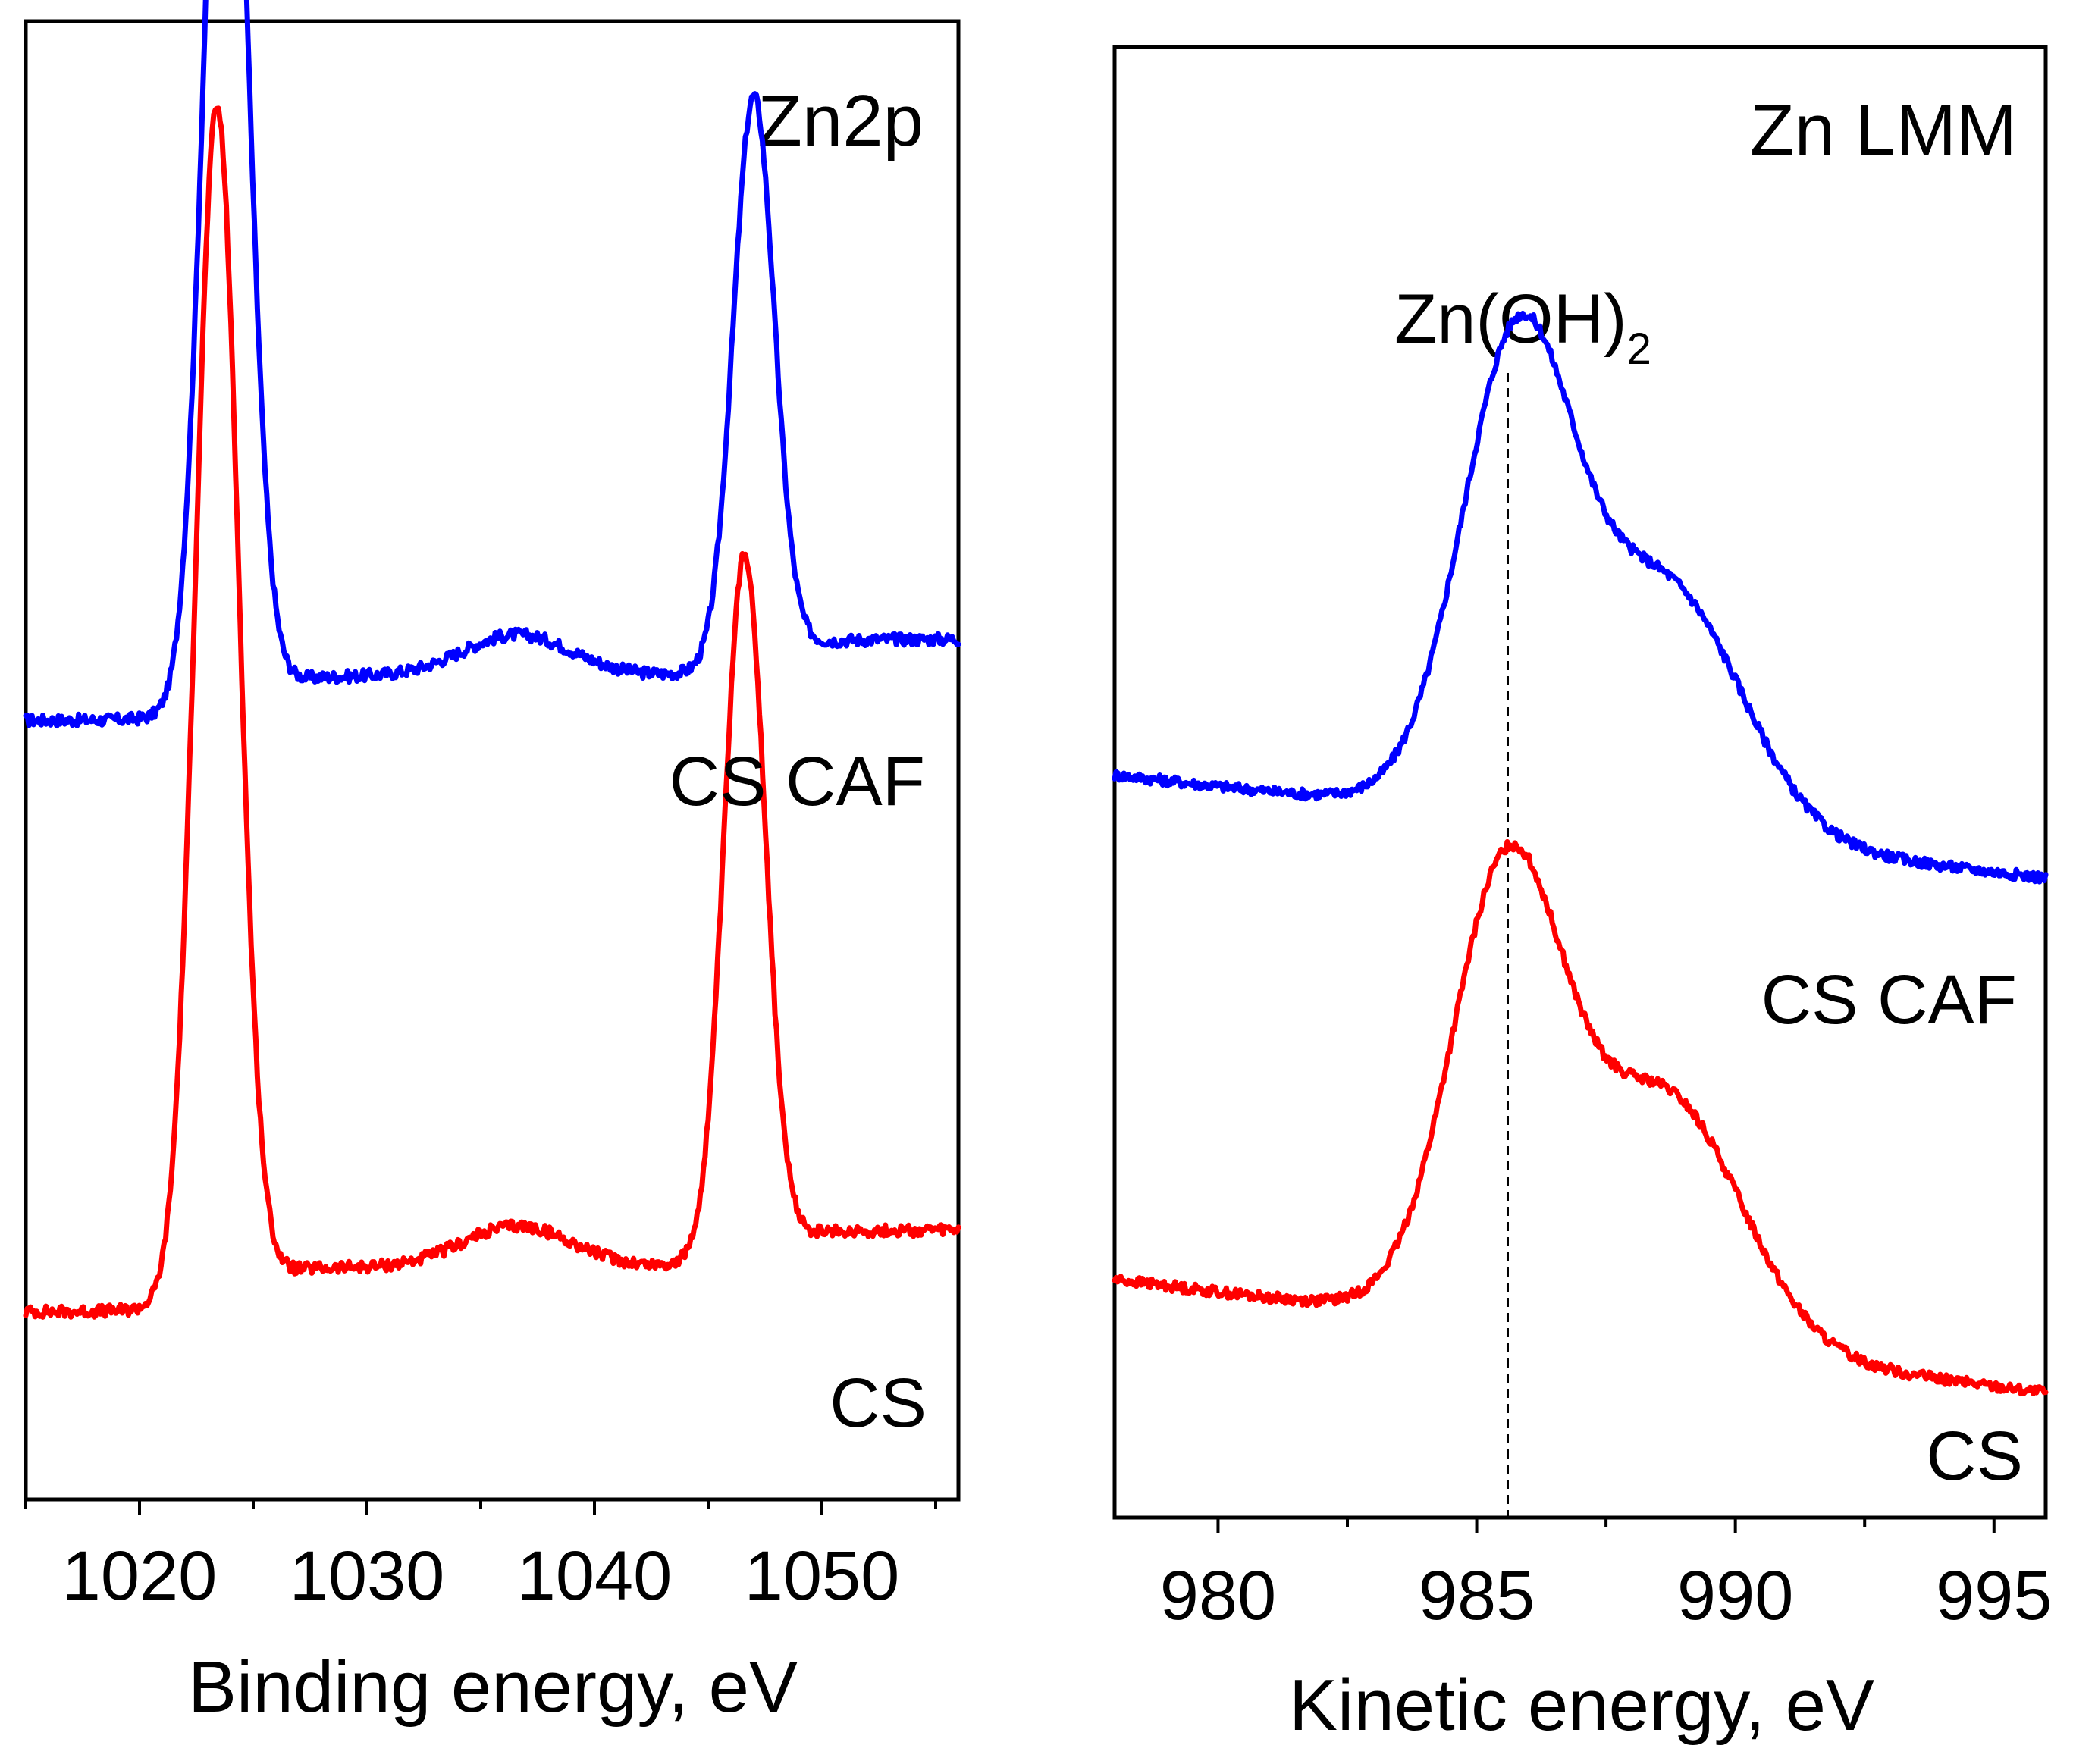 The image size is (2073, 1764). I want to click on zn2p-tick-labels: 1020 1030 1040 1050, so click(481, 1576).